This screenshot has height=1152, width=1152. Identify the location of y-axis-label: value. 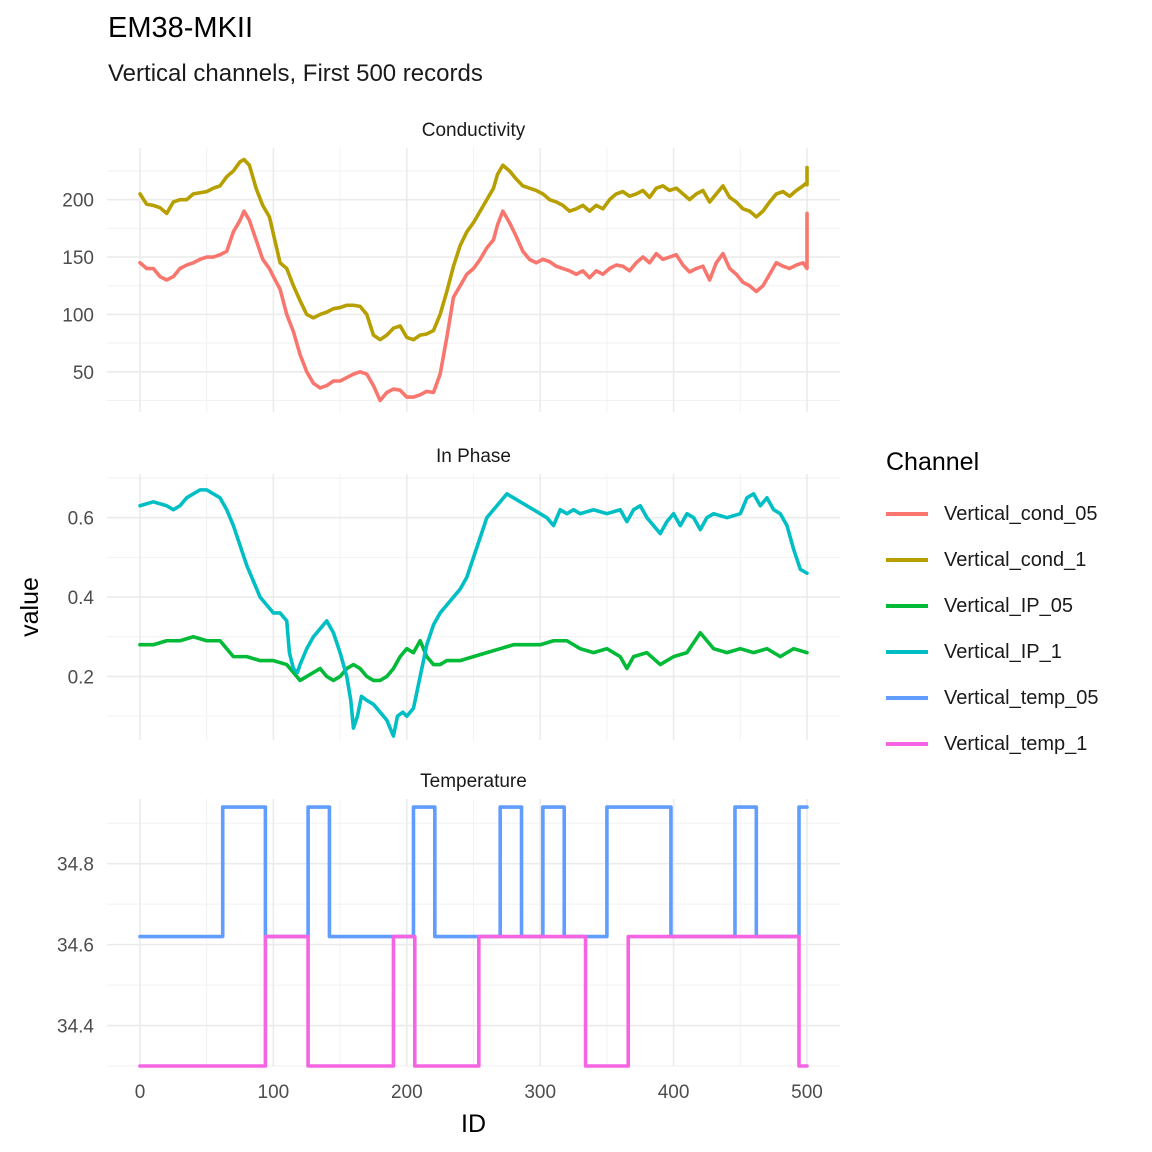
(30, 607).